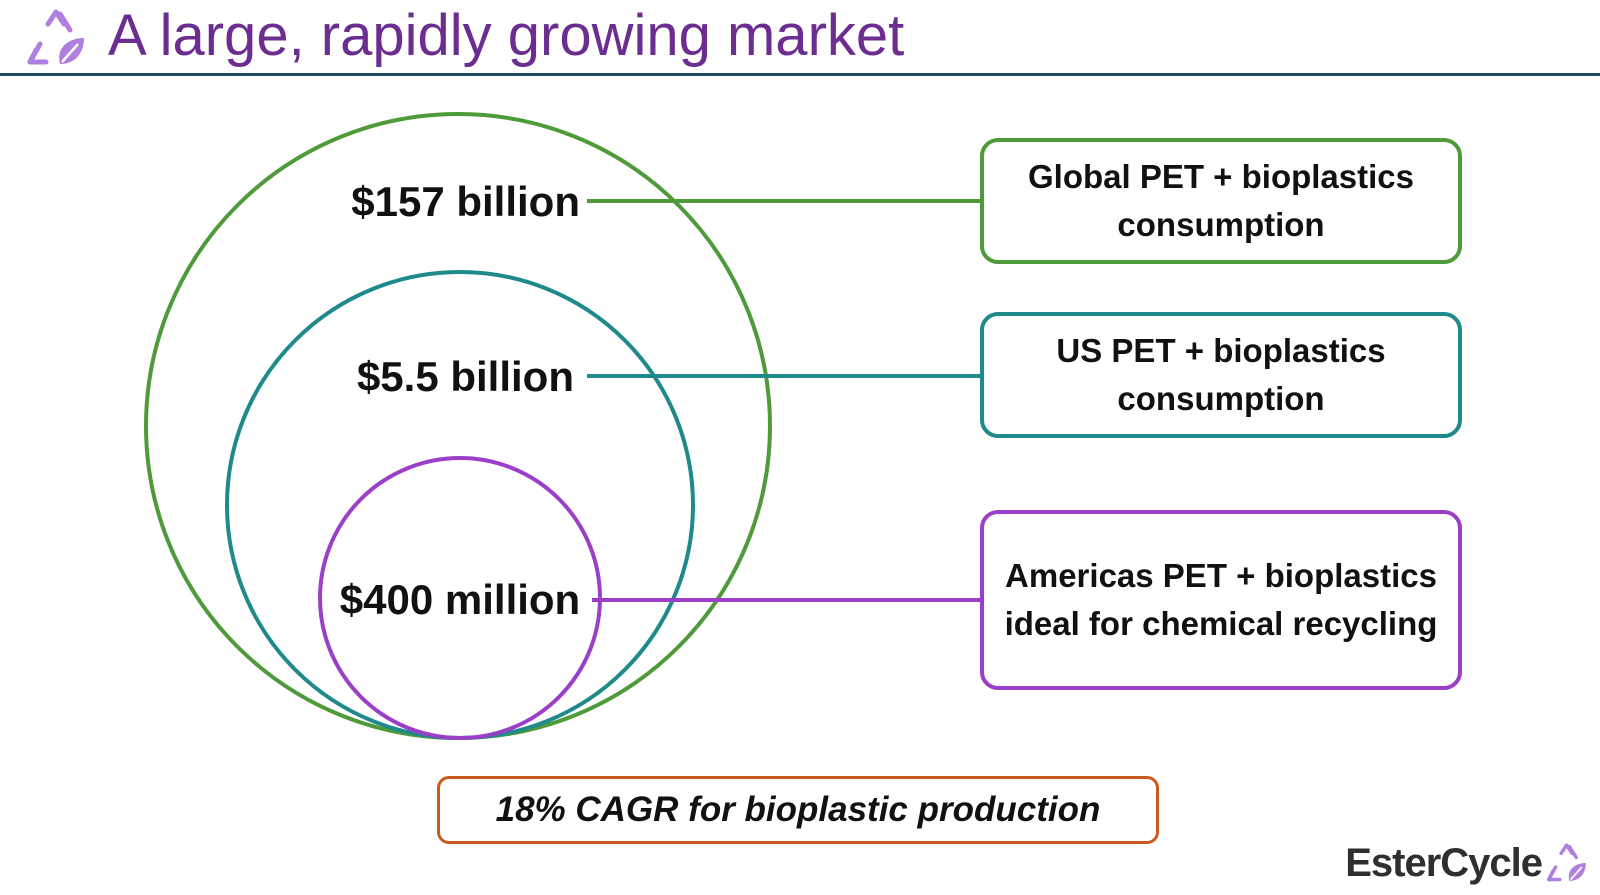 This screenshot has height=895, width=1600. Describe the element at coordinates (800, 74) in the screenshot. I see `header-divider` at that location.